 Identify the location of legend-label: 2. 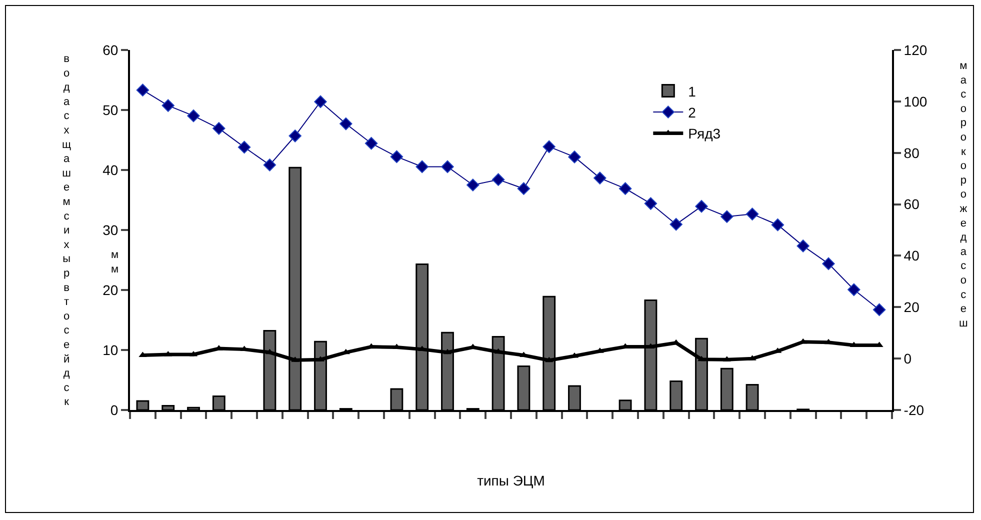
(692, 112).